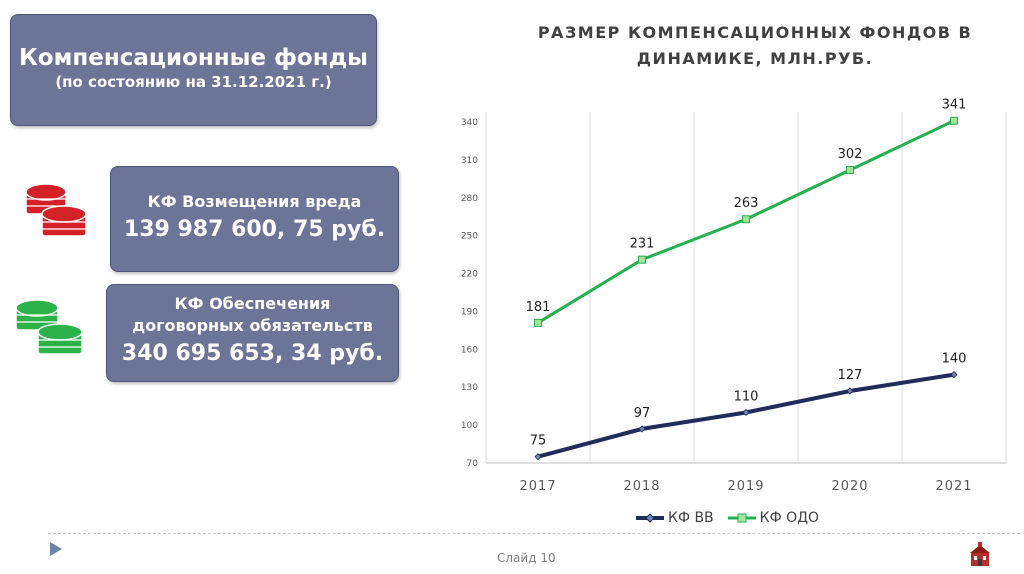 This screenshot has height=574, width=1024. I want to click on legend-label: КФ ВВ, so click(691, 518).